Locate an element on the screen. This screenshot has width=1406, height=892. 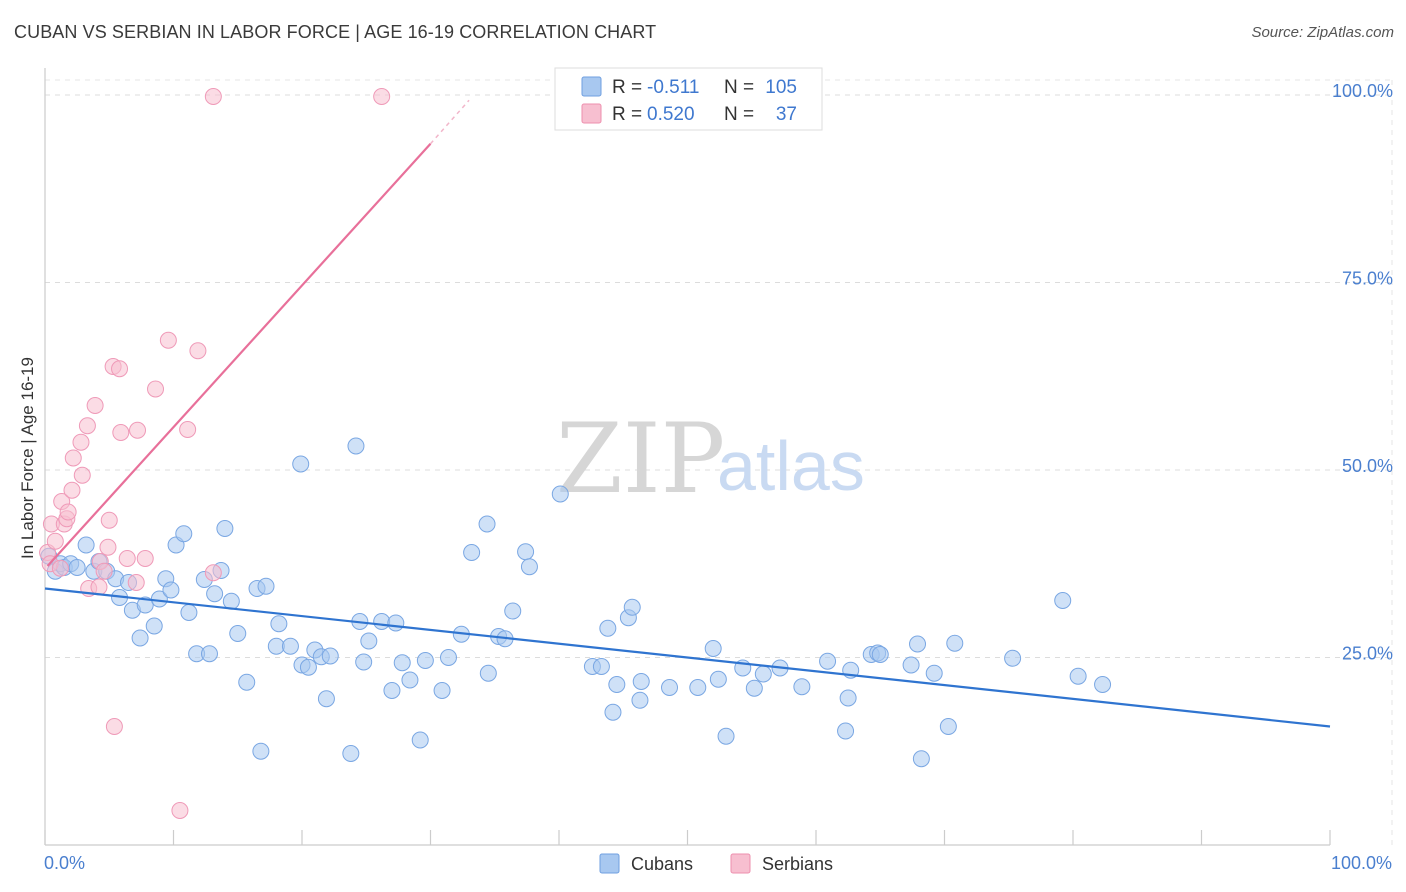
x-tick-label: 0.0% is located at coordinates (64, 863).